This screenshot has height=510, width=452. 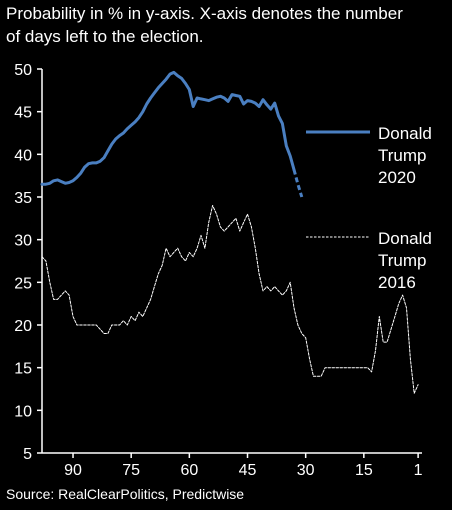 I want to click on legend-label-trump-2020: 2020, so click(x=397, y=177).